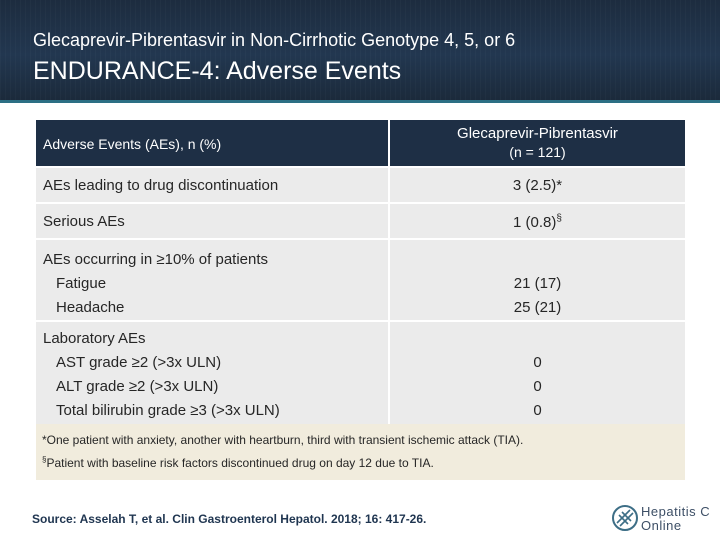 The height and width of the screenshot is (540, 720). I want to click on row-value: 3 (2.5)*, so click(537, 185).